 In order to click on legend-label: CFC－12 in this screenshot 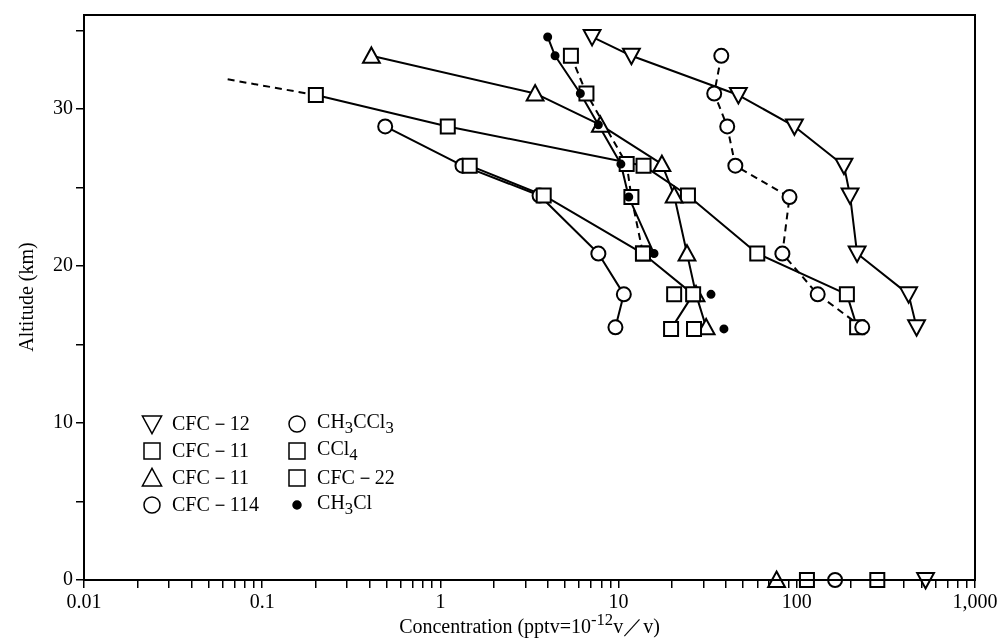, I will do `click(211, 423)`.